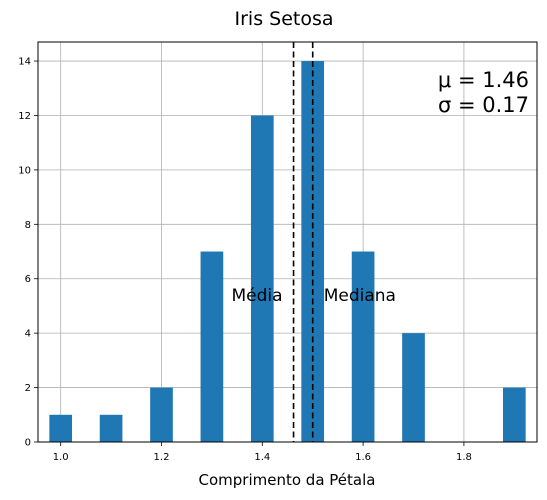 The image size is (547, 500). I want to click on stat-mean-text: μ = 1.46, so click(483, 80).